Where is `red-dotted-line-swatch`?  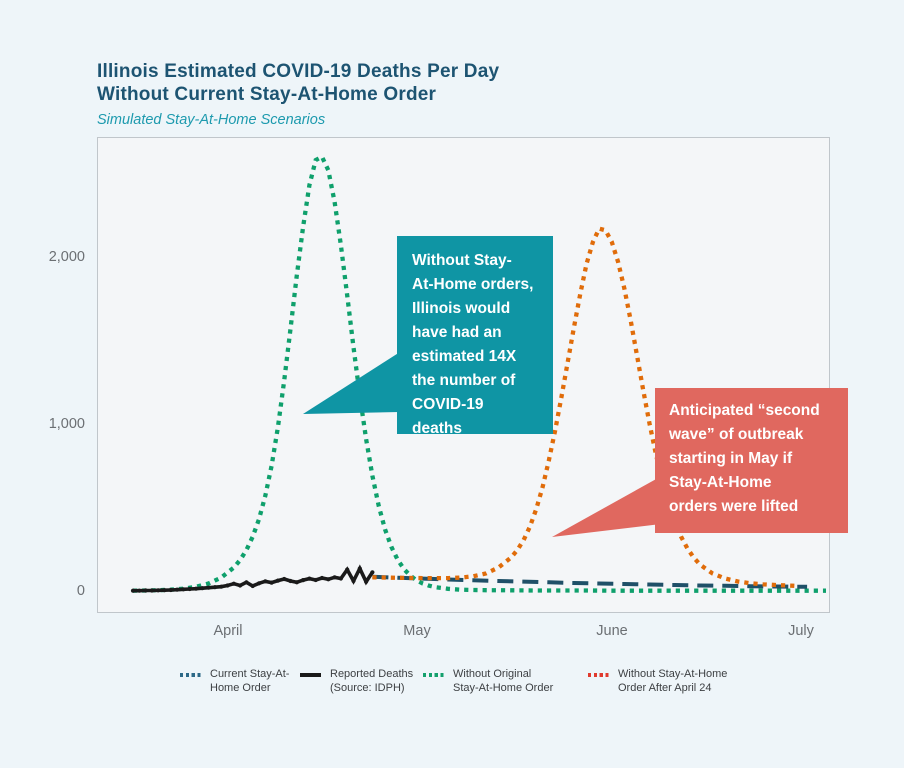
red-dotted-line-swatch is located at coordinates (598, 675).